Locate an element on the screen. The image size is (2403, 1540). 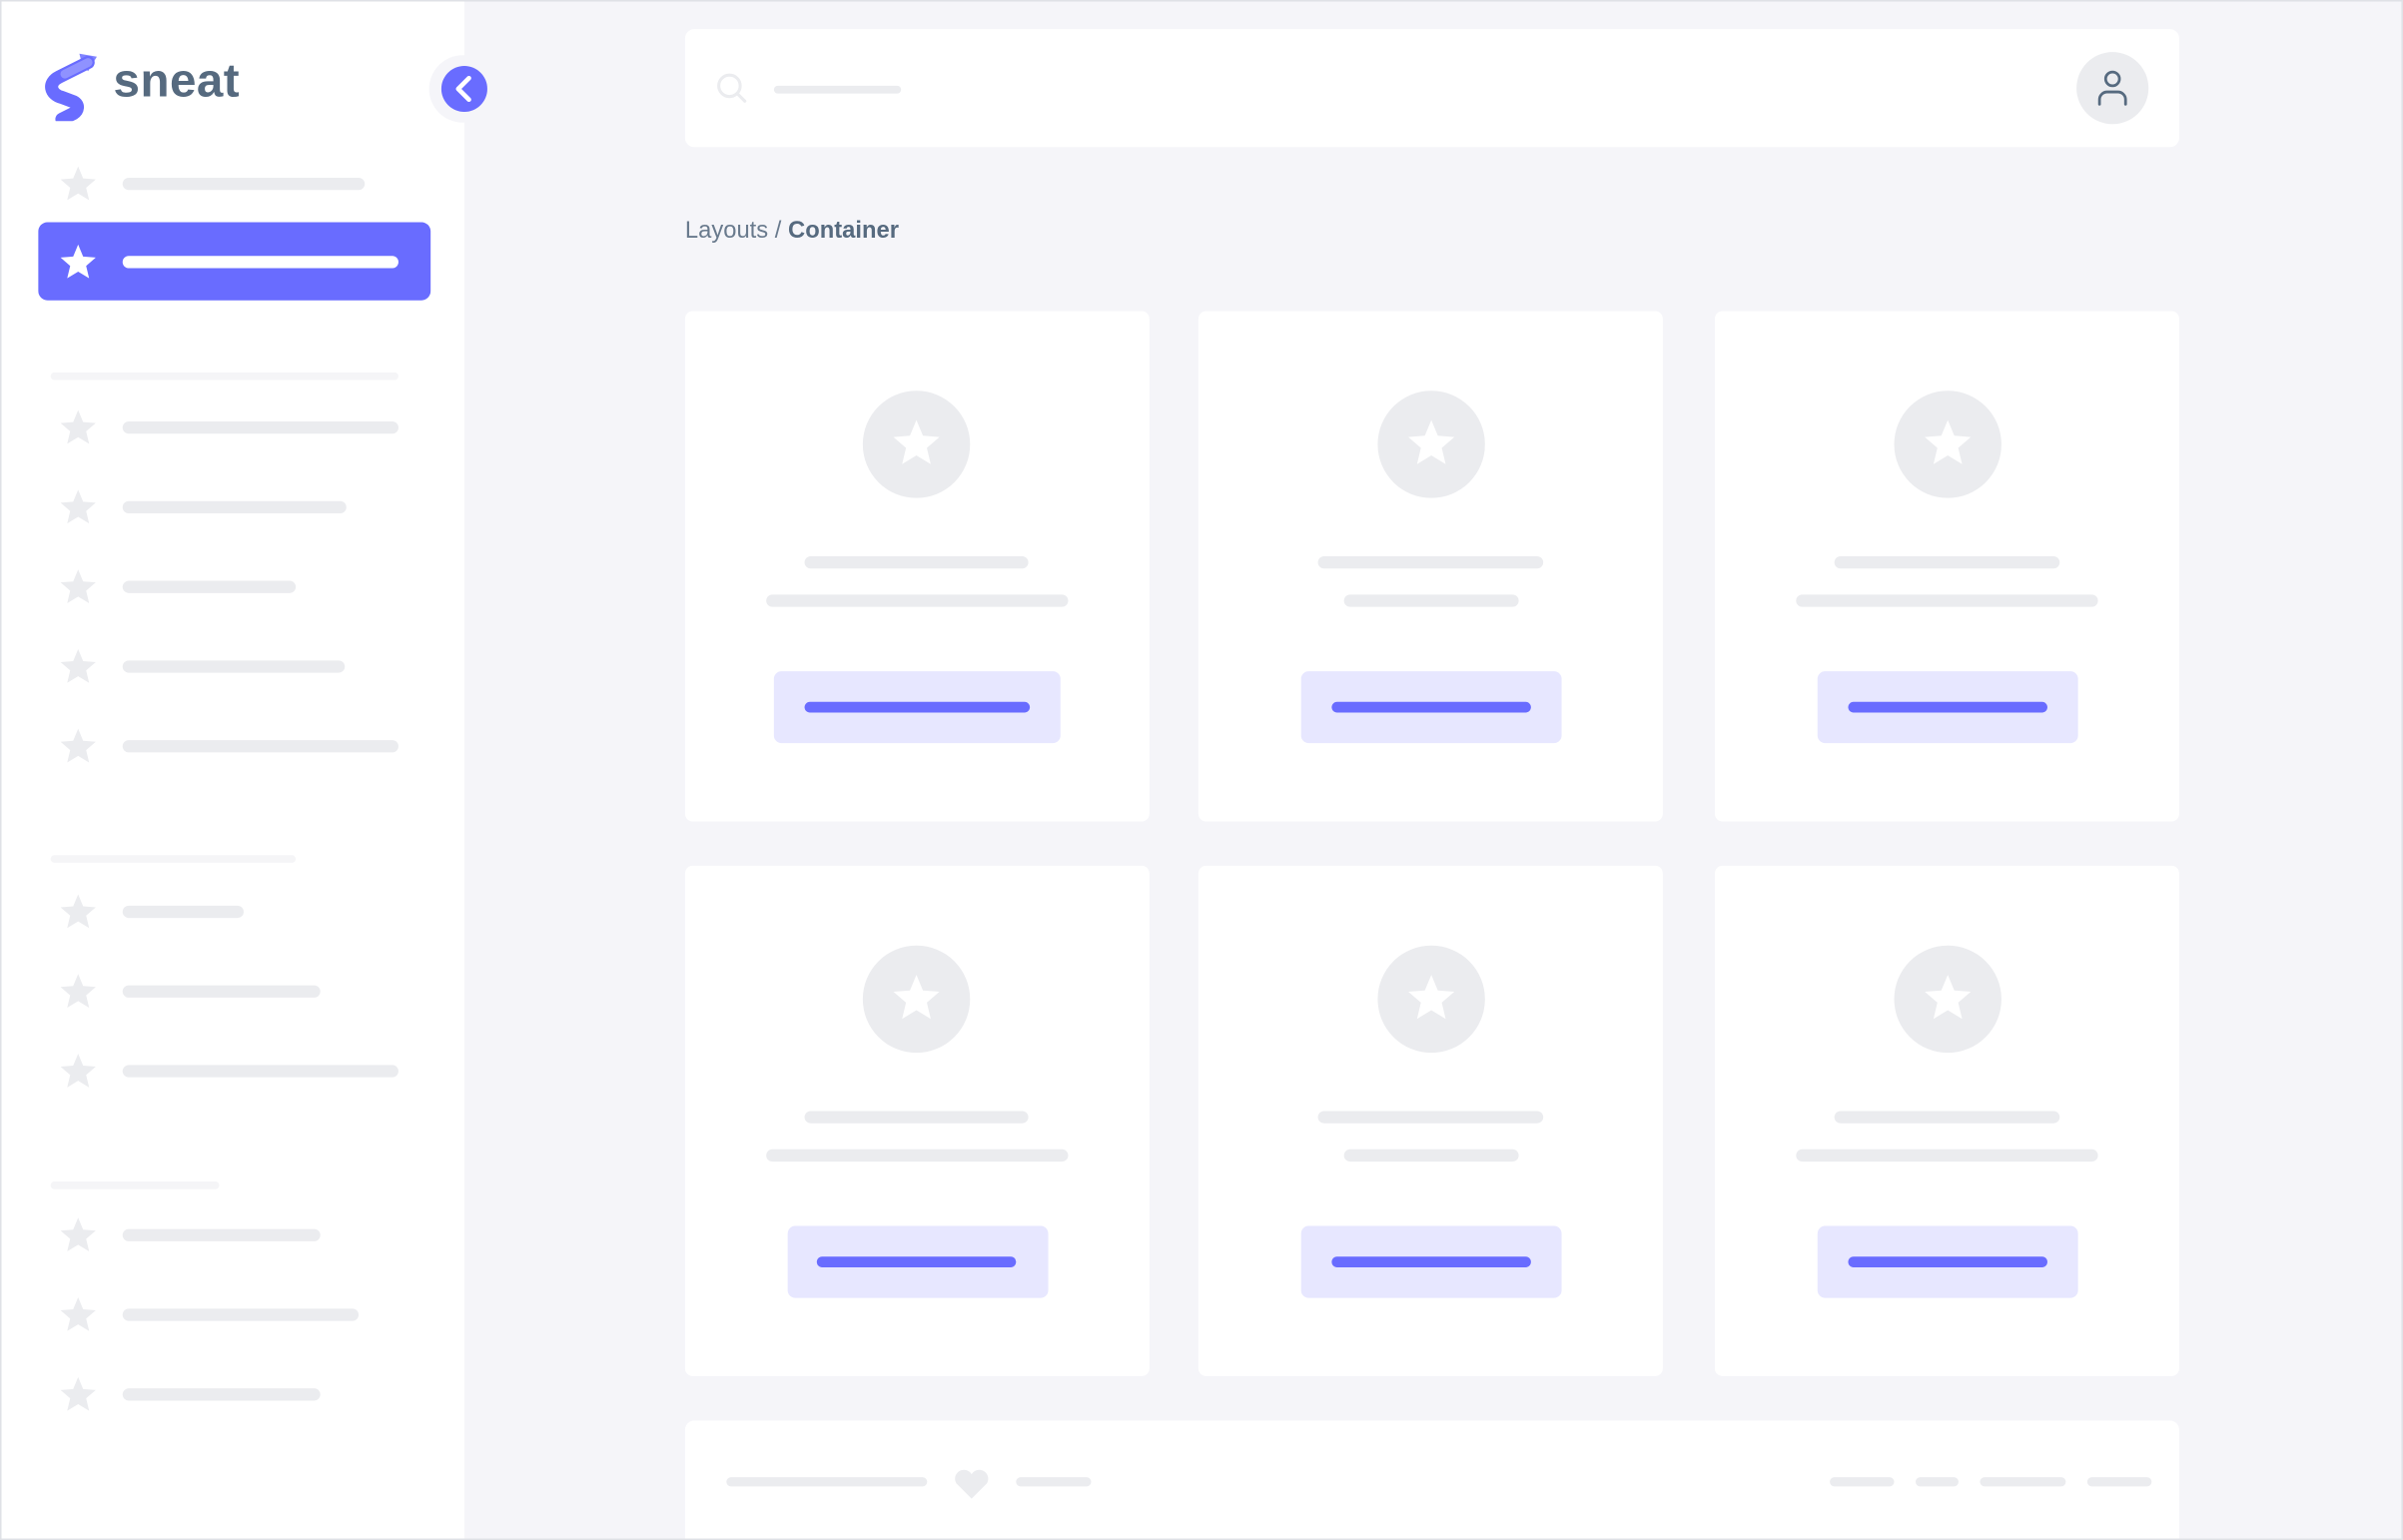
avatar is located at coordinates (2112, 88).